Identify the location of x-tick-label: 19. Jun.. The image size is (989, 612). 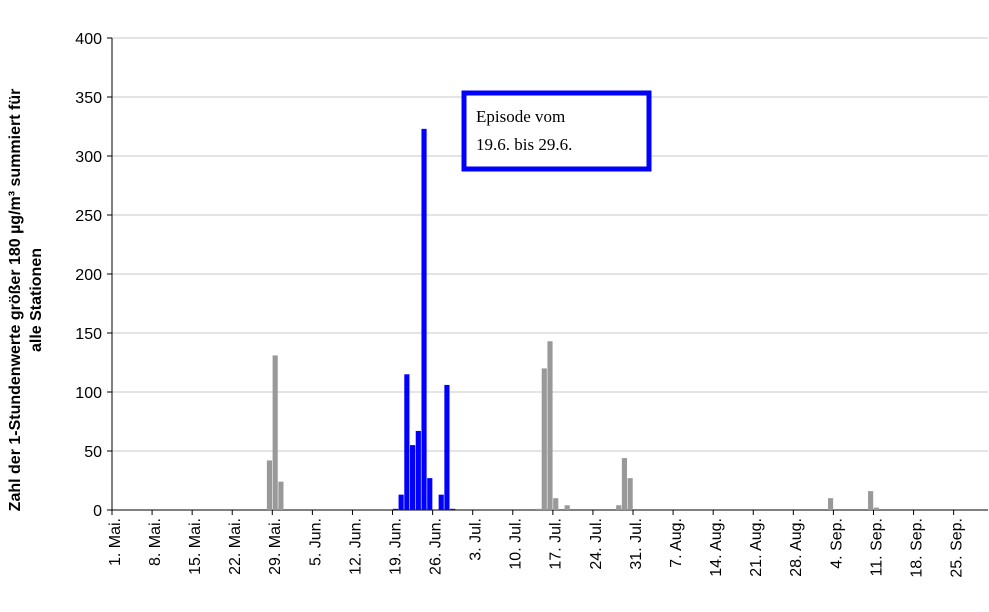
(395, 546).